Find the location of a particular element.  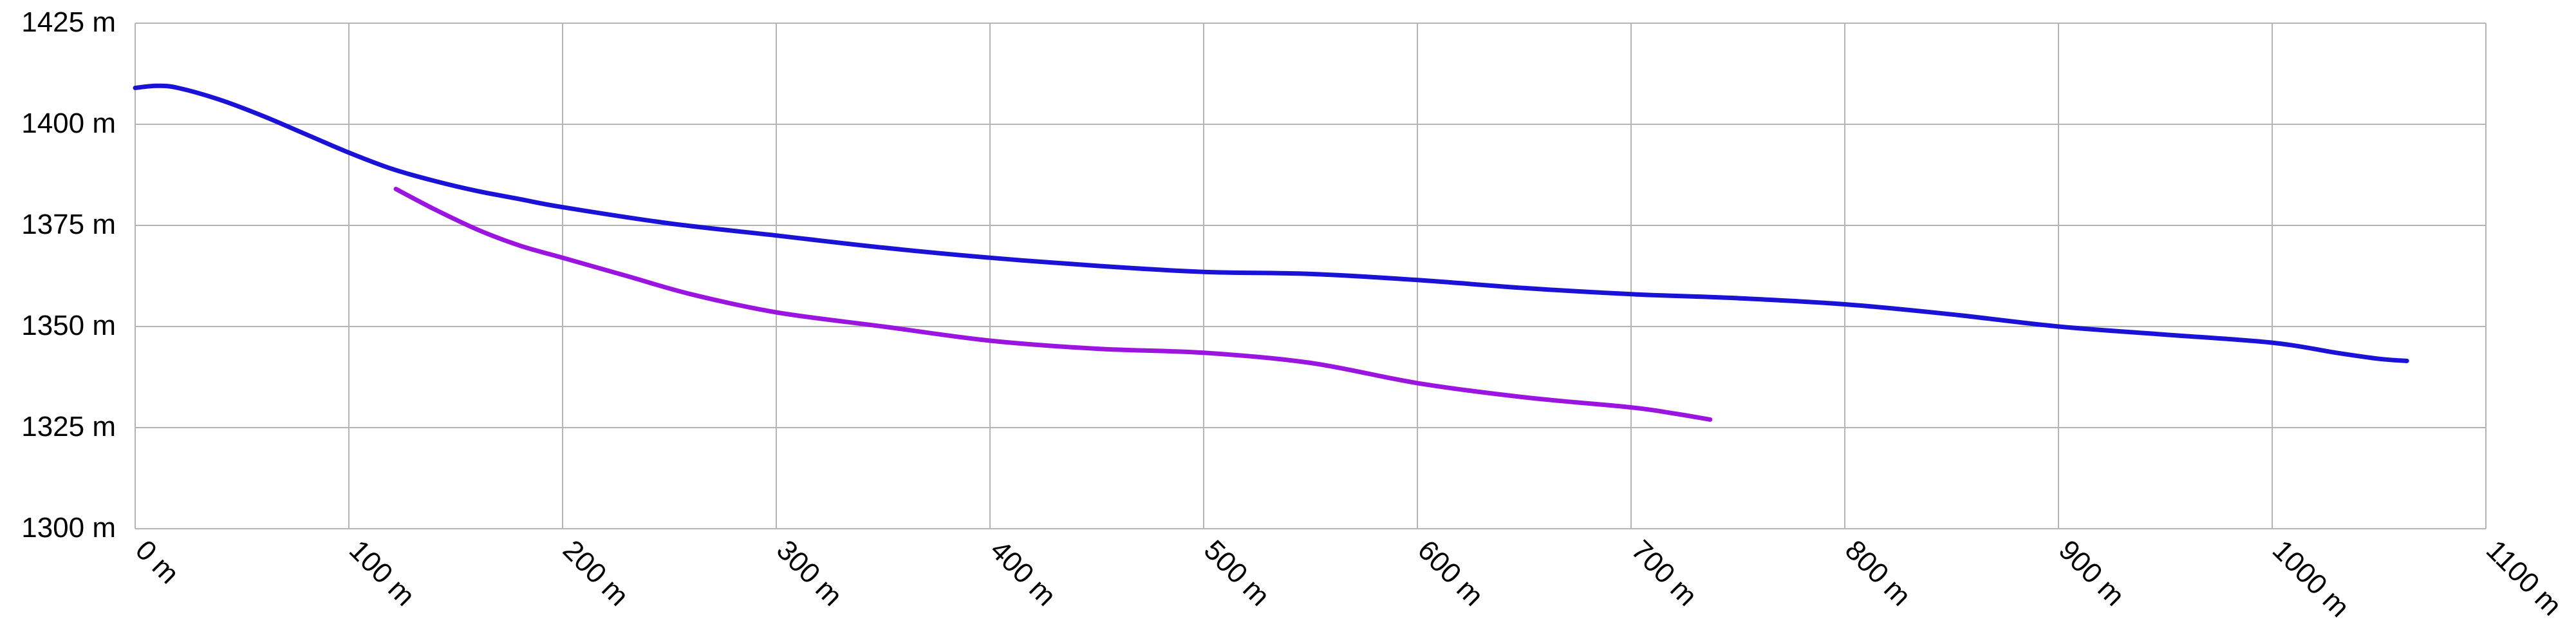

x-tick-label: 1000 m is located at coordinates (2310, 578).